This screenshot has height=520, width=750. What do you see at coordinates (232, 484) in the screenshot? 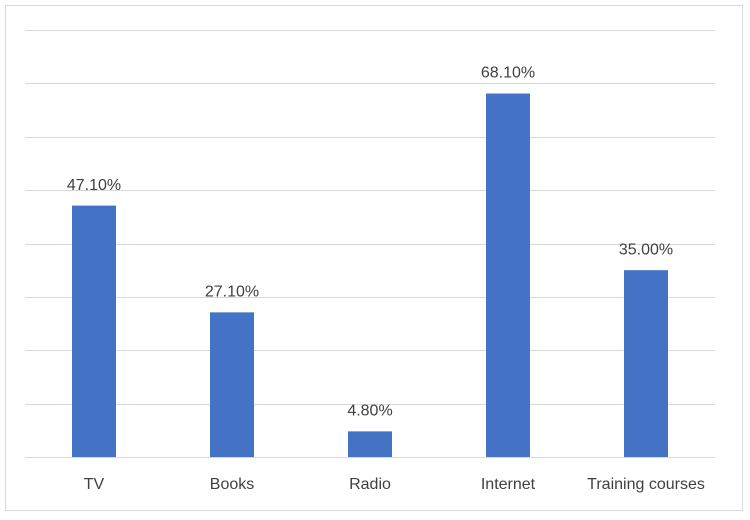
I see `x-tick-label: Books` at bounding box center [232, 484].